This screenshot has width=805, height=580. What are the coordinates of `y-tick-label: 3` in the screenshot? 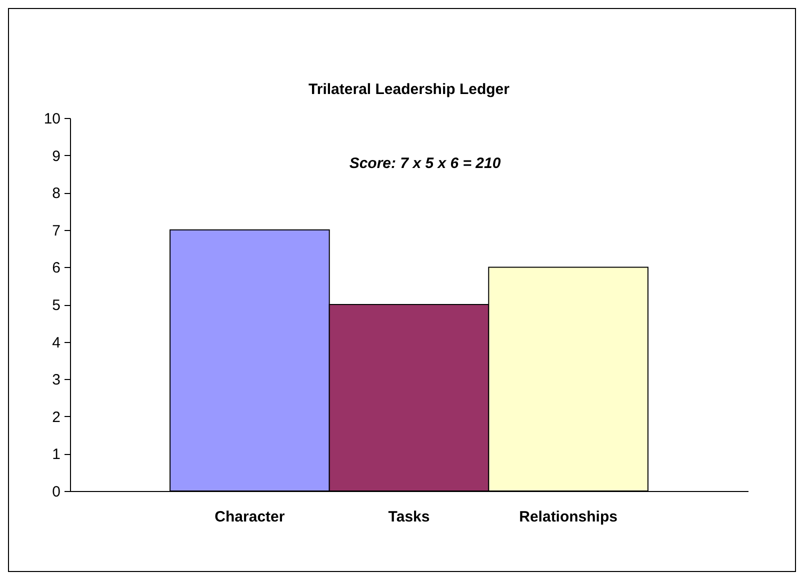 It's located at (56, 380).